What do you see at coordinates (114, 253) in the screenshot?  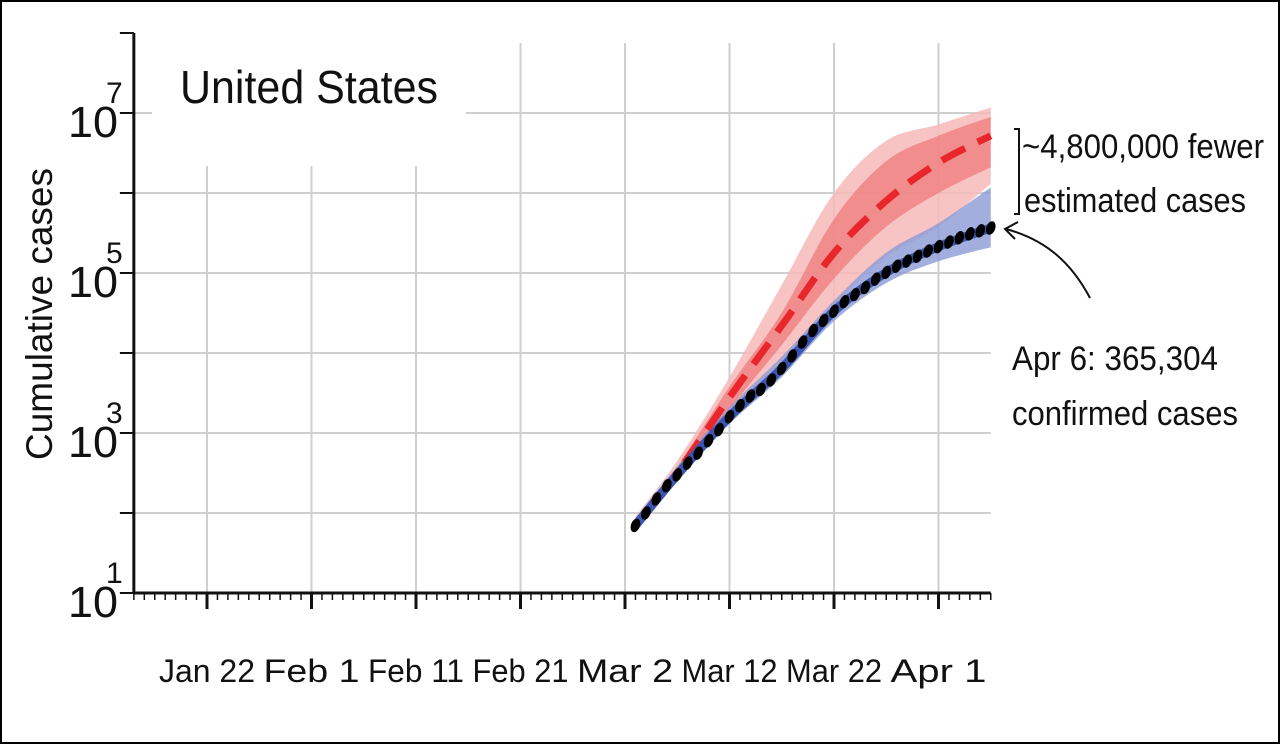 I see `y-tick-label-exponent: 5` at bounding box center [114, 253].